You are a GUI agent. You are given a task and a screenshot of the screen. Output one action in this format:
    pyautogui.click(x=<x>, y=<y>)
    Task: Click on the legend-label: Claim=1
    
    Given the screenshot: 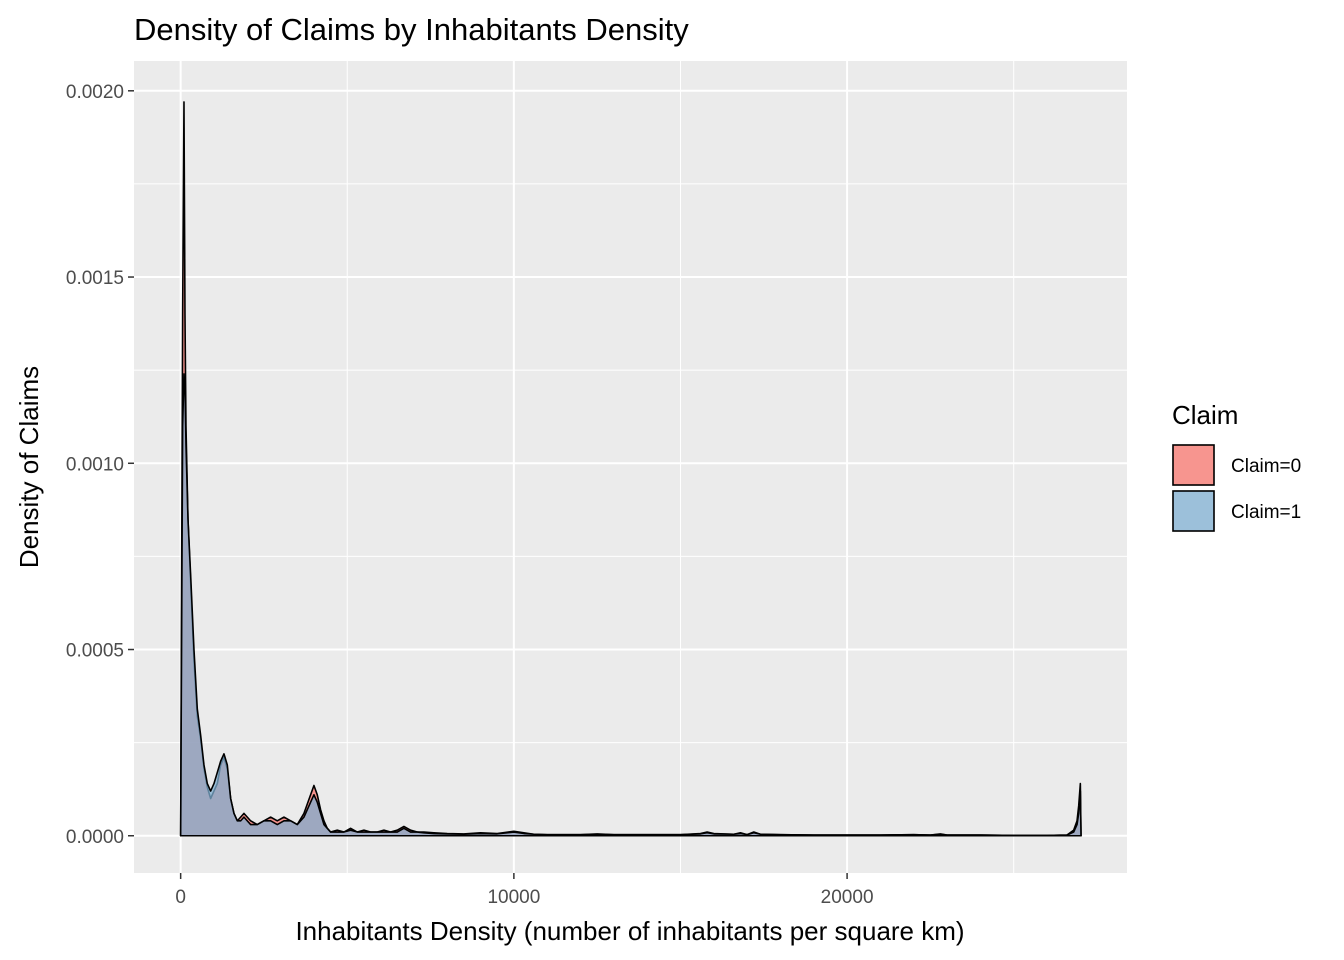 What is the action you would take?
    pyautogui.click(x=1266, y=512)
    